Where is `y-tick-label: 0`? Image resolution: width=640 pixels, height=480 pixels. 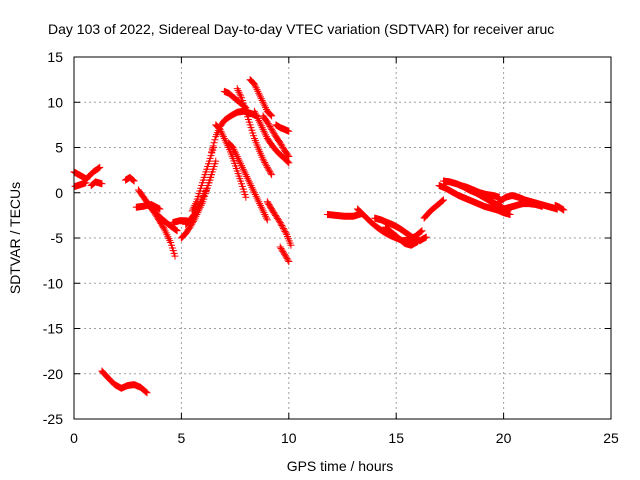 y-tick-label: 0 is located at coordinates (59, 193).